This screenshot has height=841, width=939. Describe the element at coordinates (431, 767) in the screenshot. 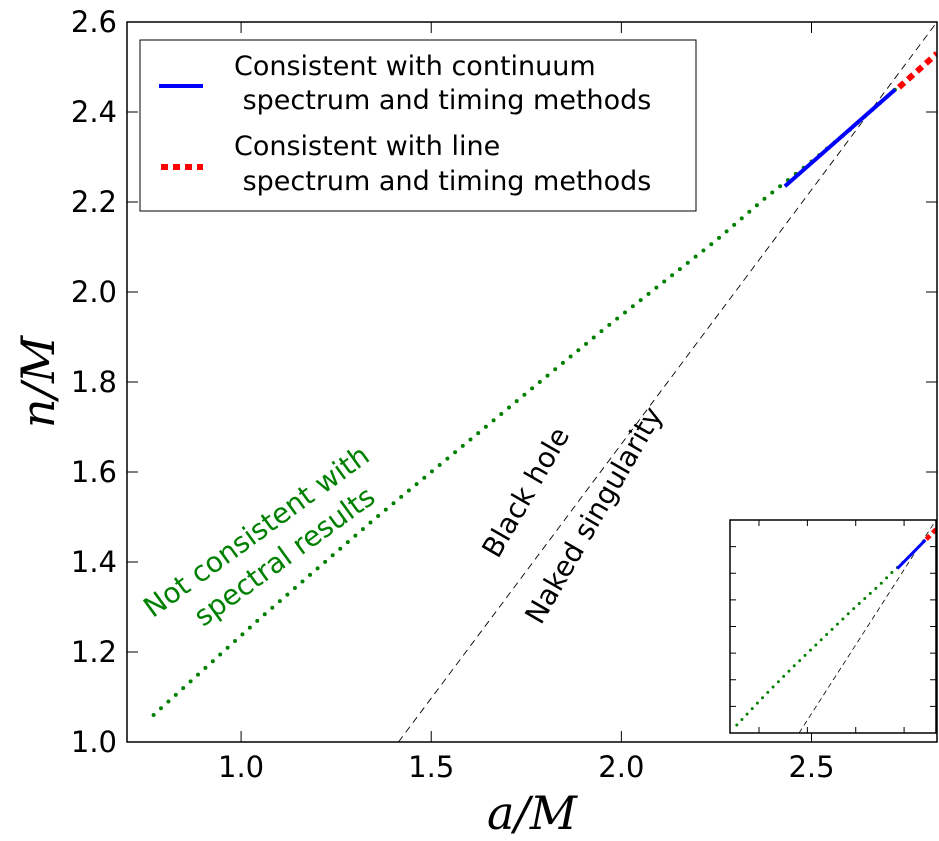

I see `x-tick-label: 1.5` at that location.